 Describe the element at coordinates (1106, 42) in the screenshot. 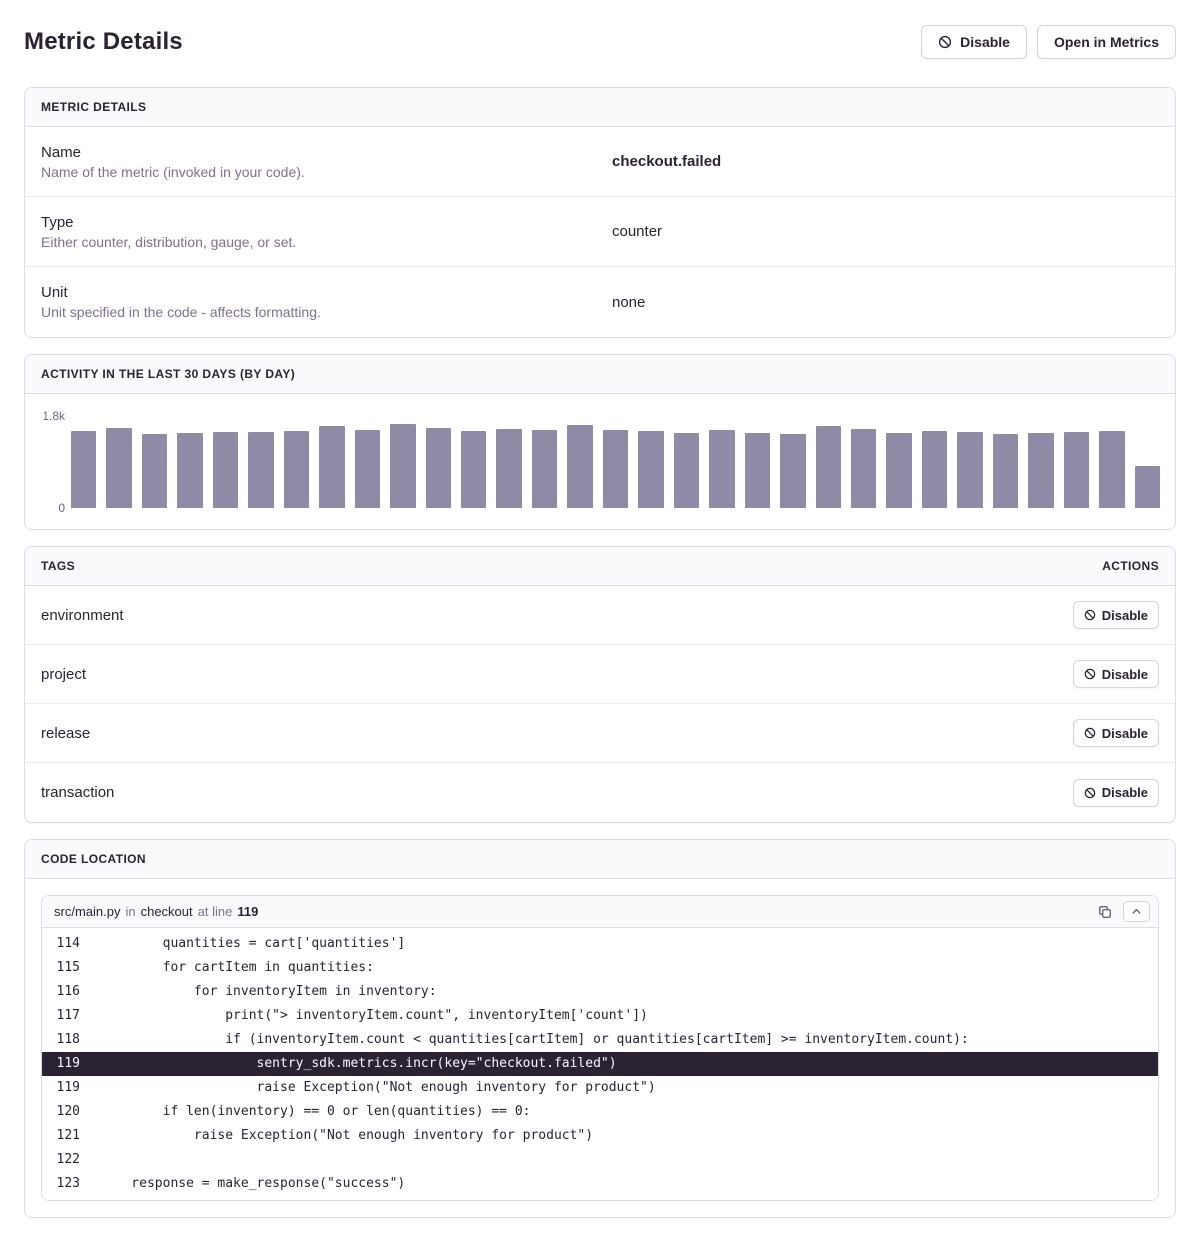

I see `open-in-metrics-button: Open in Metrics` at that location.